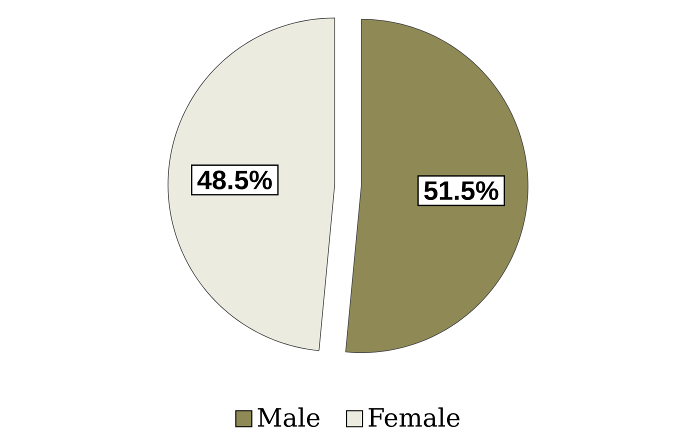  I want to click on legend-label: Female, so click(414, 418).